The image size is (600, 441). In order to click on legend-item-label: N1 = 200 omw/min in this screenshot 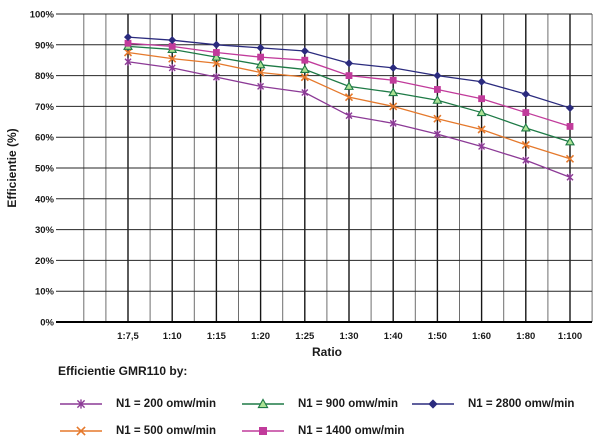, I will do `click(166, 403)`.